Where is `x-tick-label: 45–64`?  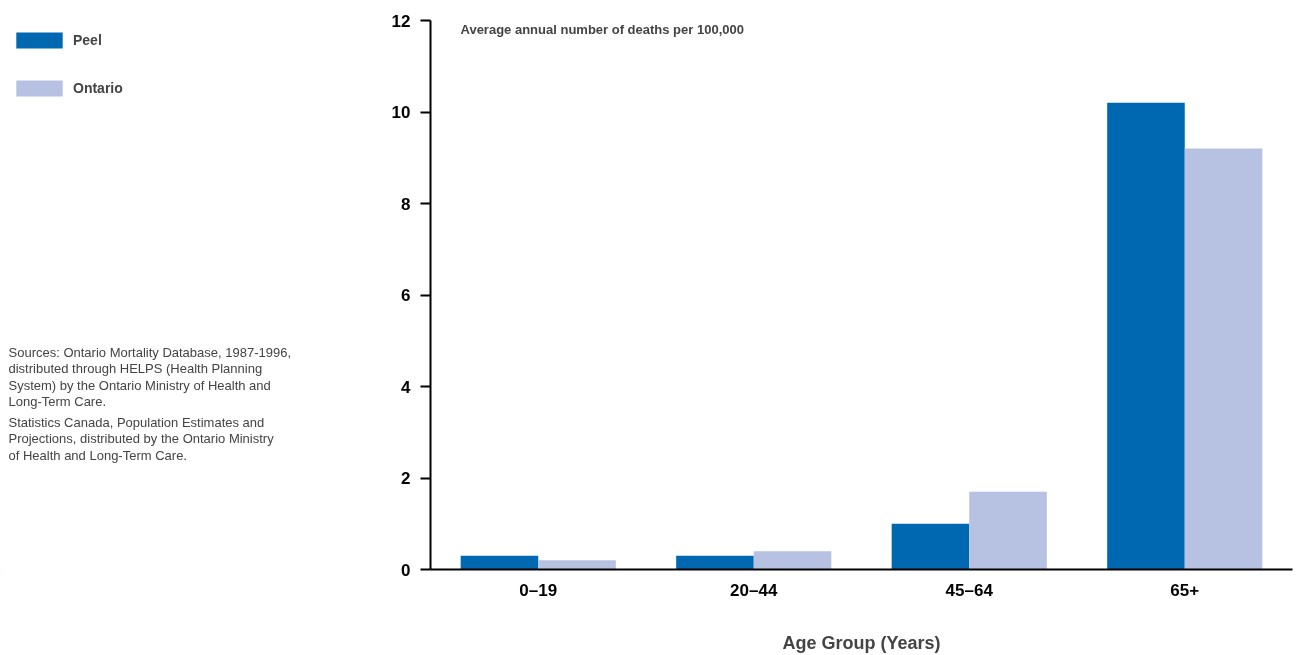 x-tick-label: 45–64 is located at coordinates (969, 590).